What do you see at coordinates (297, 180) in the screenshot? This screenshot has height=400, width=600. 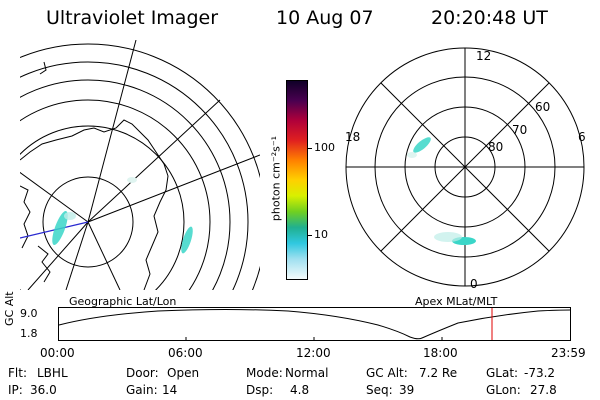 I see `color-scale-bar` at bounding box center [297, 180].